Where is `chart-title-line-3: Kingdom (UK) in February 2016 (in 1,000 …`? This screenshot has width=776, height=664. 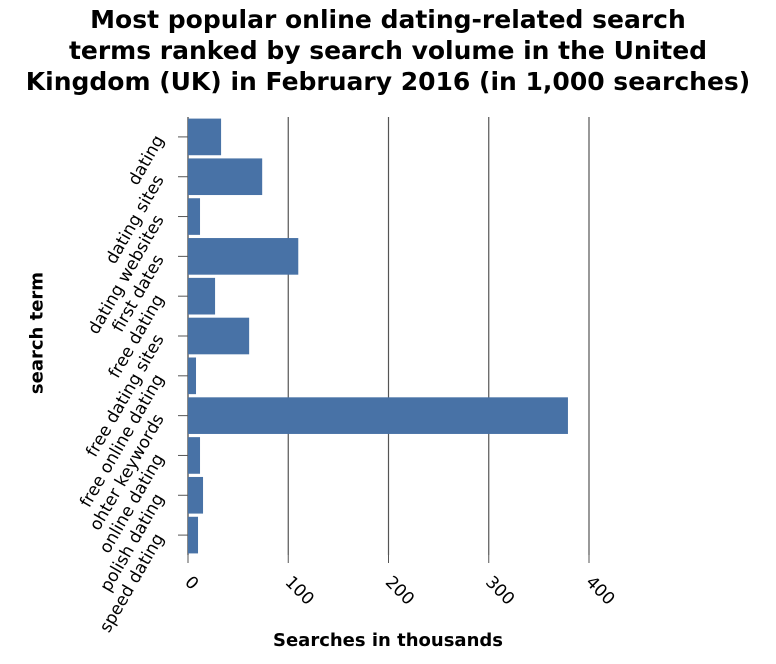
chart-title-line-3: Kingdom (UK) in February 2016 (in 1,000 … is located at coordinates (388, 81).